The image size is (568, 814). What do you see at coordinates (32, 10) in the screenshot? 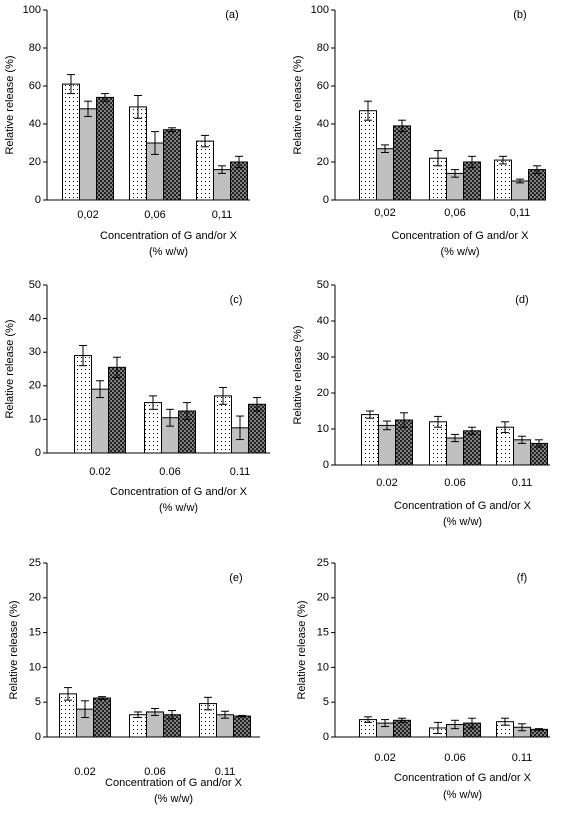
I see `y-tick-label: 100` at bounding box center [32, 10].